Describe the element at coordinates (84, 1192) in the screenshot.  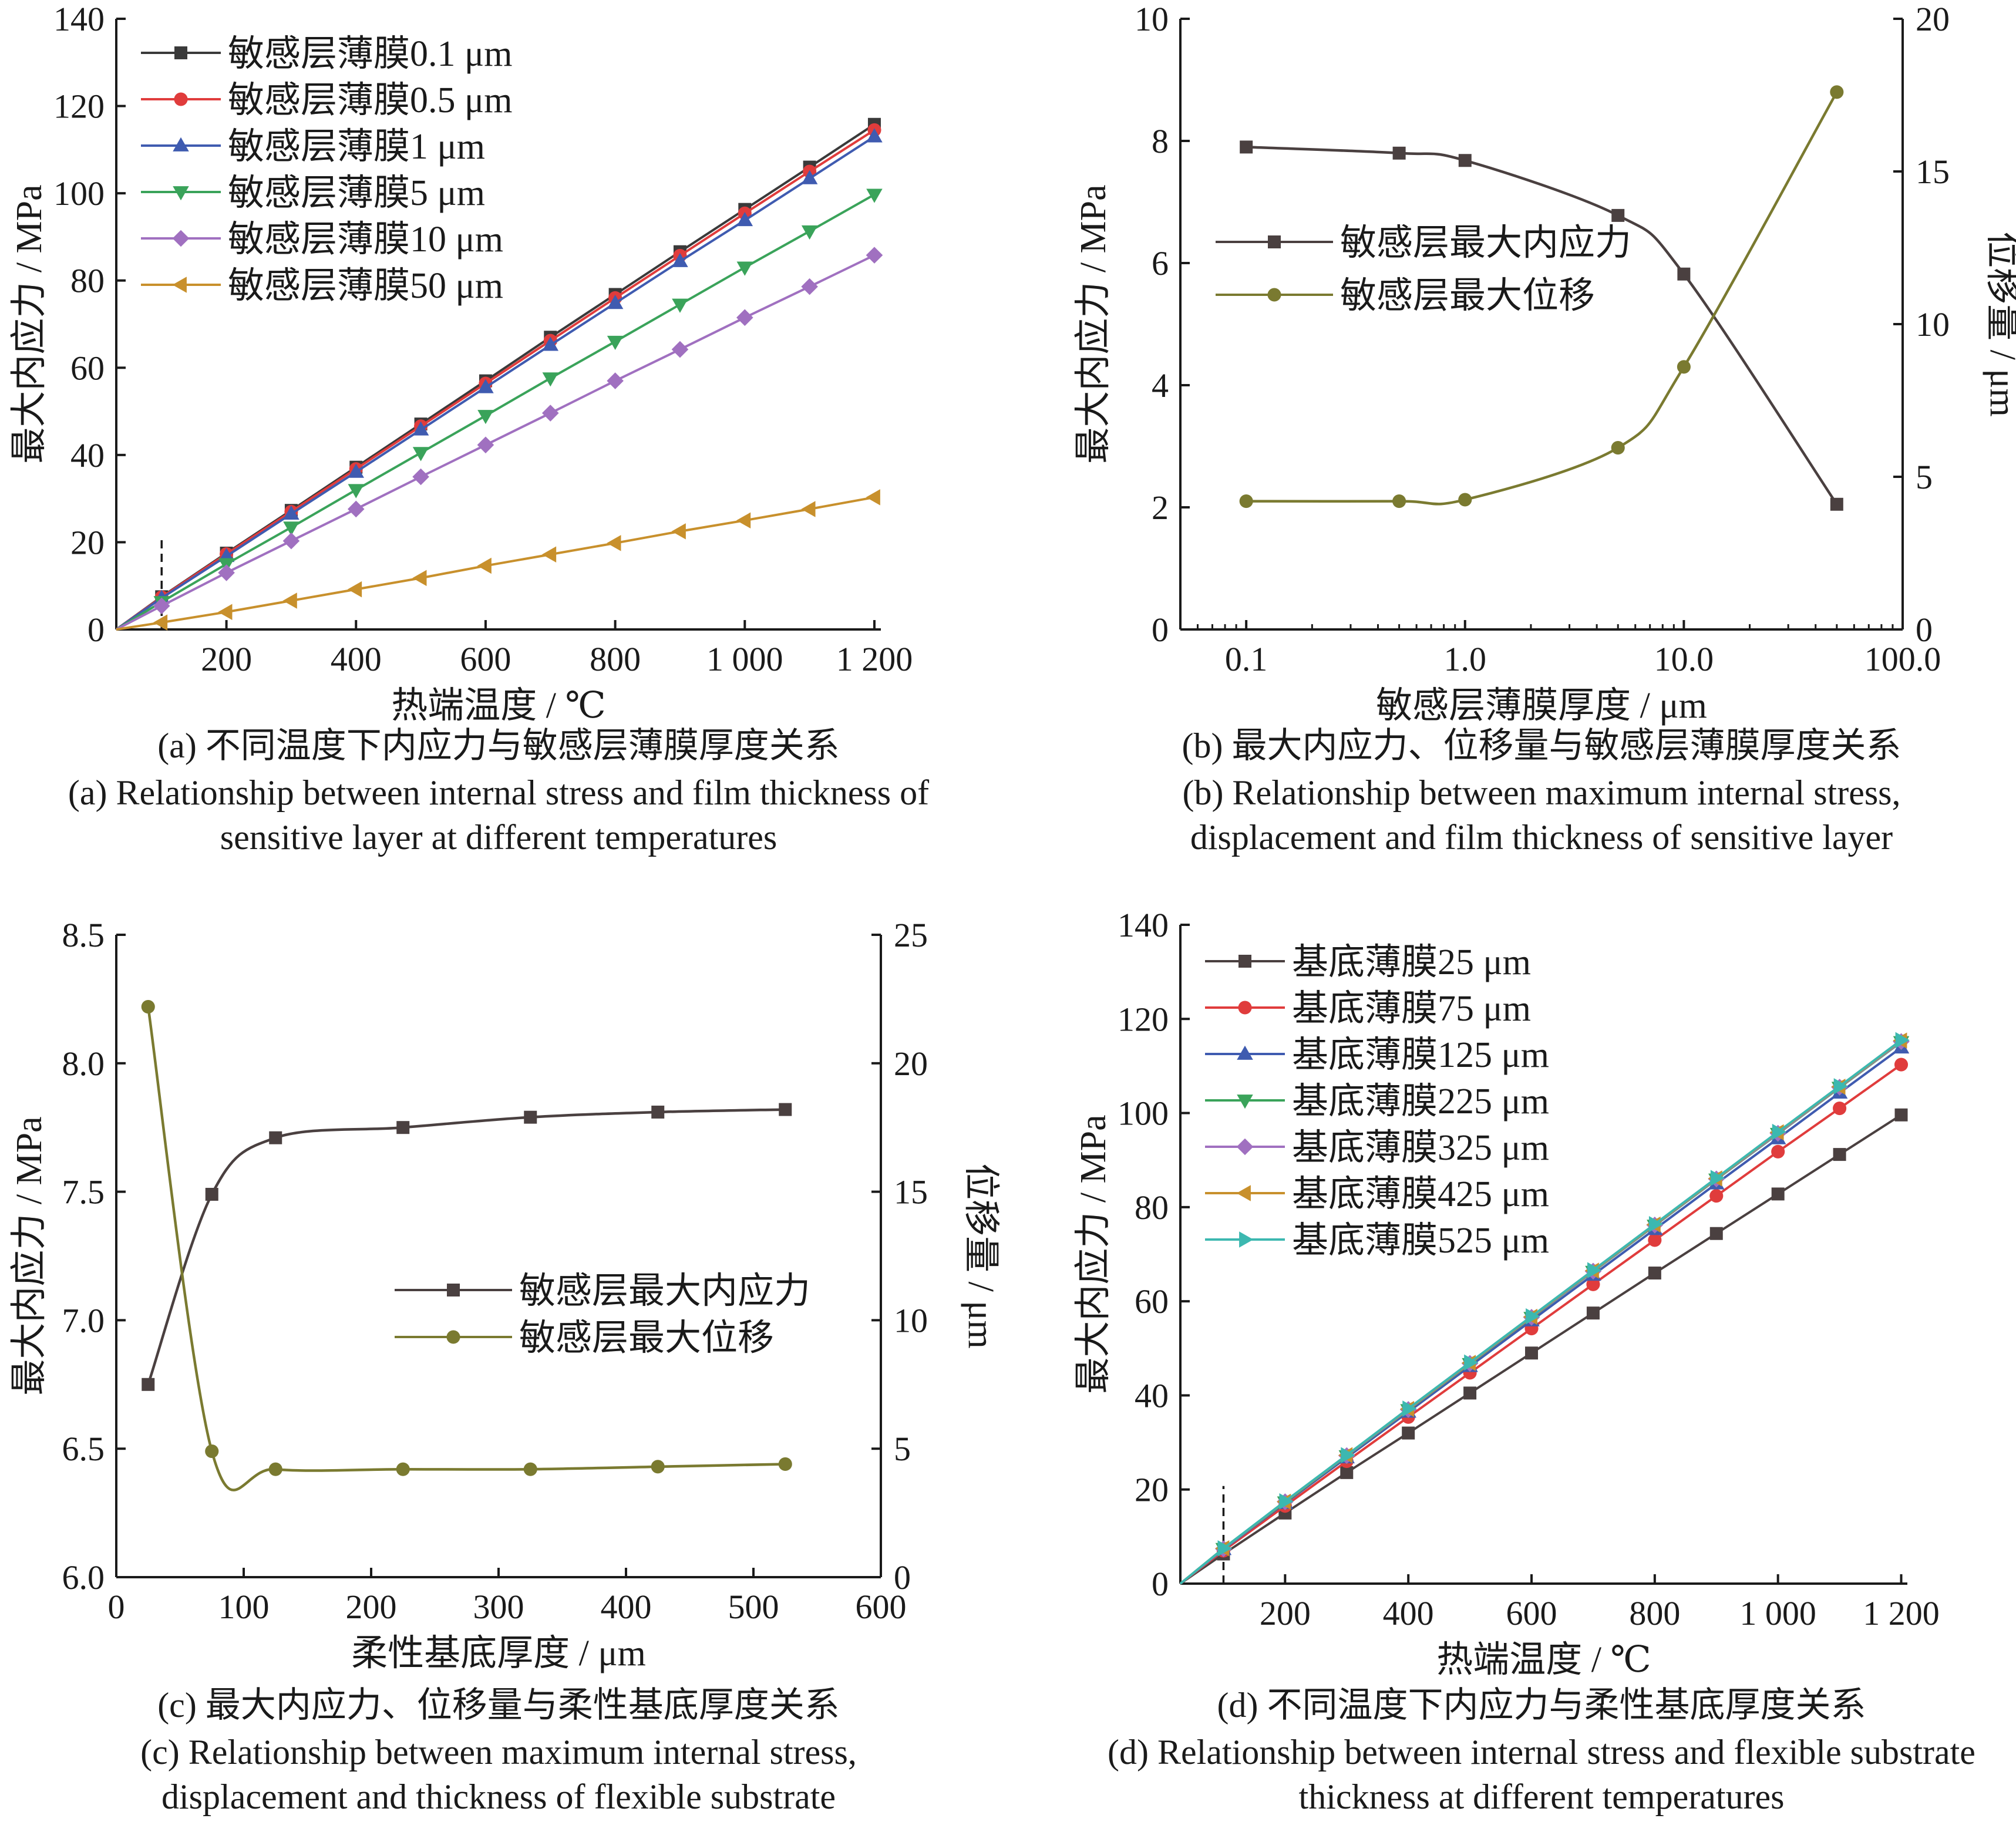
I see `y-tick-label: 7.5` at that location.